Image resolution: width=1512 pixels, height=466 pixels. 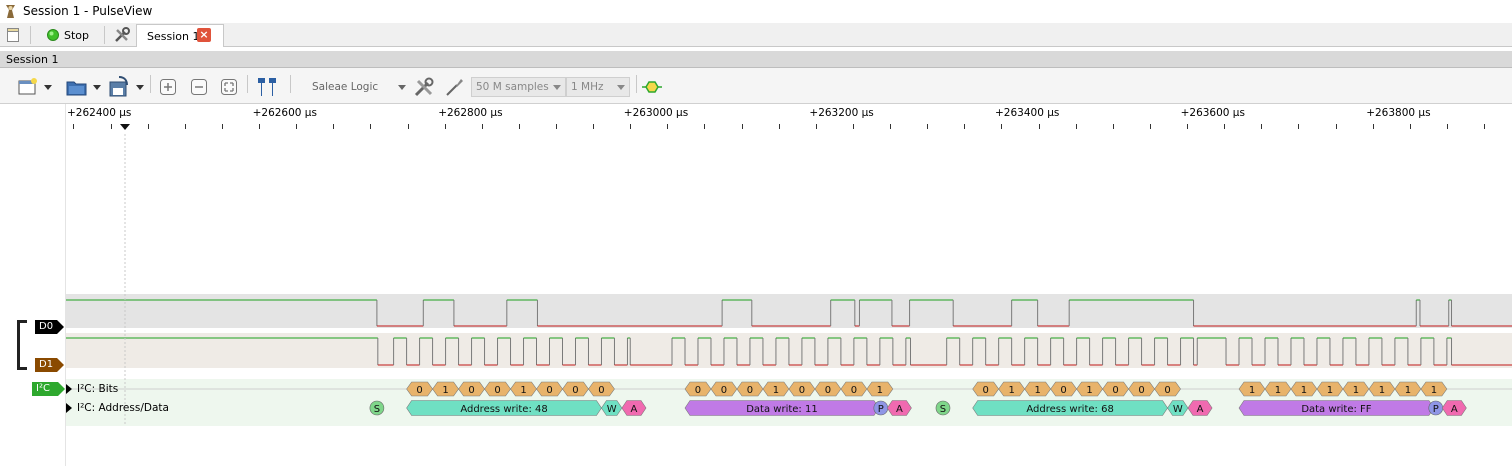 I want to click on ruler-tick-label: +263200 µs, so click(x=841, y=113).